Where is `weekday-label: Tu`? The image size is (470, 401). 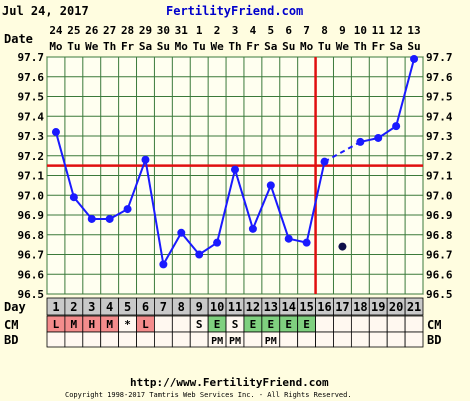
weekday-label: Tu is located at coordinates (324, 46).